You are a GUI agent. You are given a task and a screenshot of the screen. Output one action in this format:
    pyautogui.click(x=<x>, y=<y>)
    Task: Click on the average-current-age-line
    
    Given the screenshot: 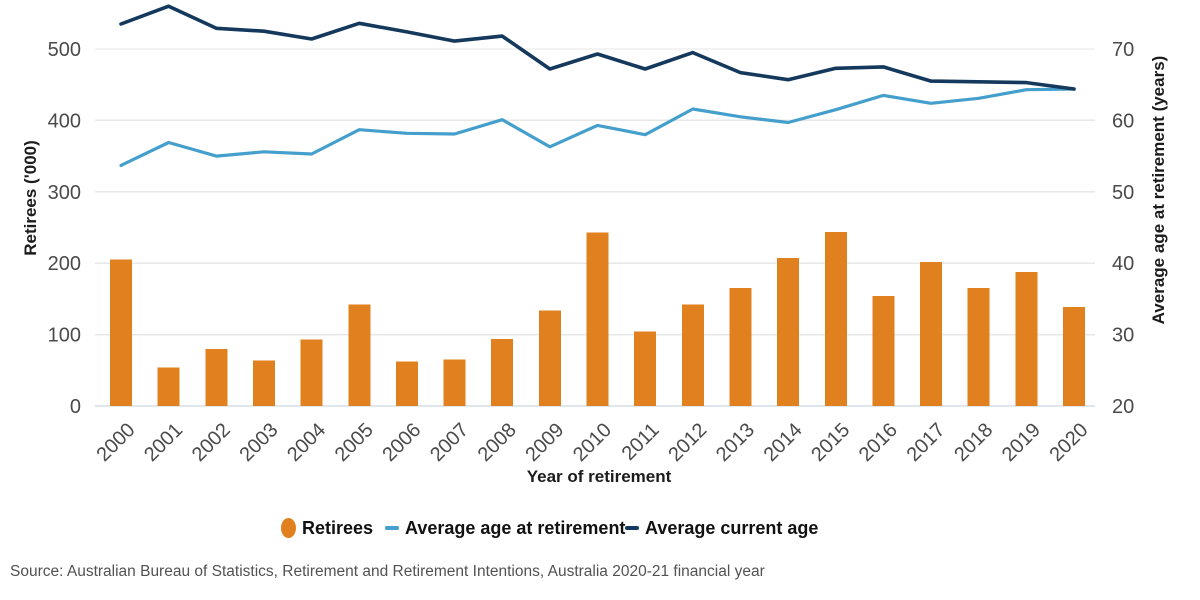 What is the action you would take?
    pyautogui.click(x=597, y=47)
    